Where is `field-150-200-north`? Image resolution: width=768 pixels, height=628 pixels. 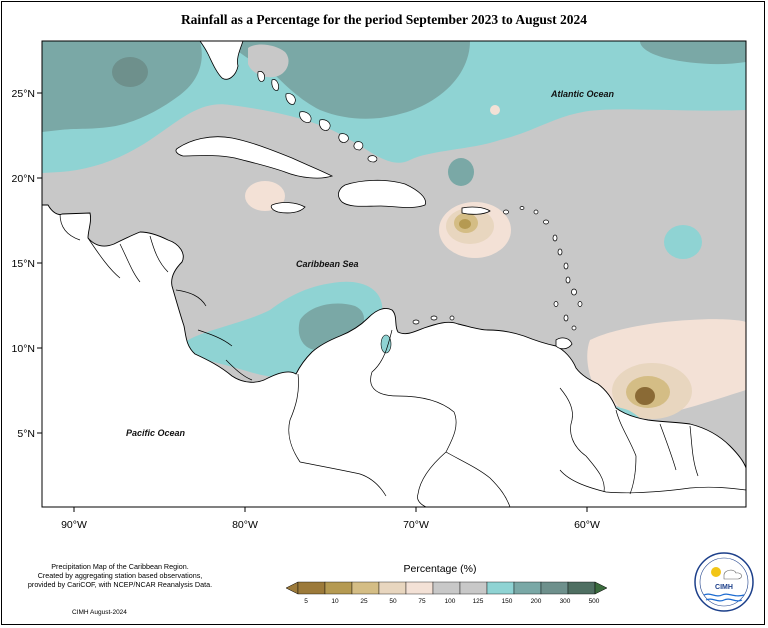
field-150-200-north is located at coordinates (350, 80).